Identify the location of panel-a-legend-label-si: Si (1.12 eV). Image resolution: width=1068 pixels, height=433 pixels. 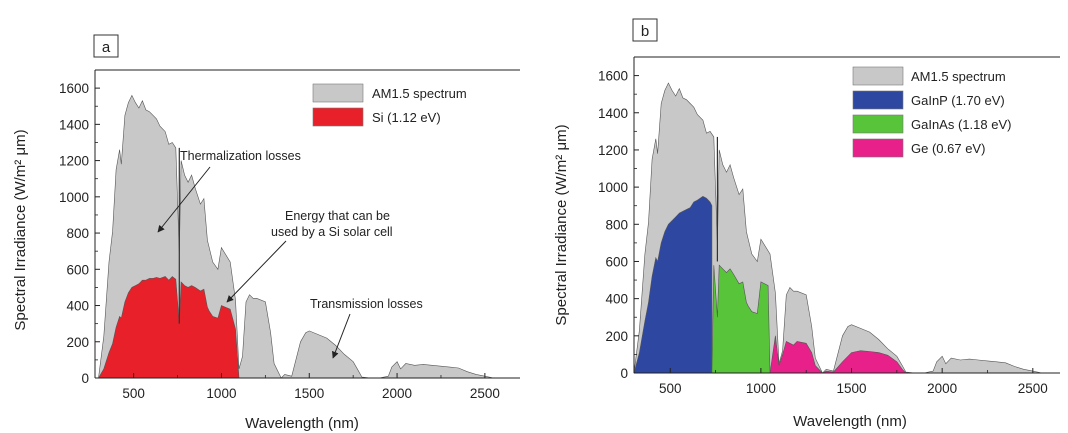
(406, 117).